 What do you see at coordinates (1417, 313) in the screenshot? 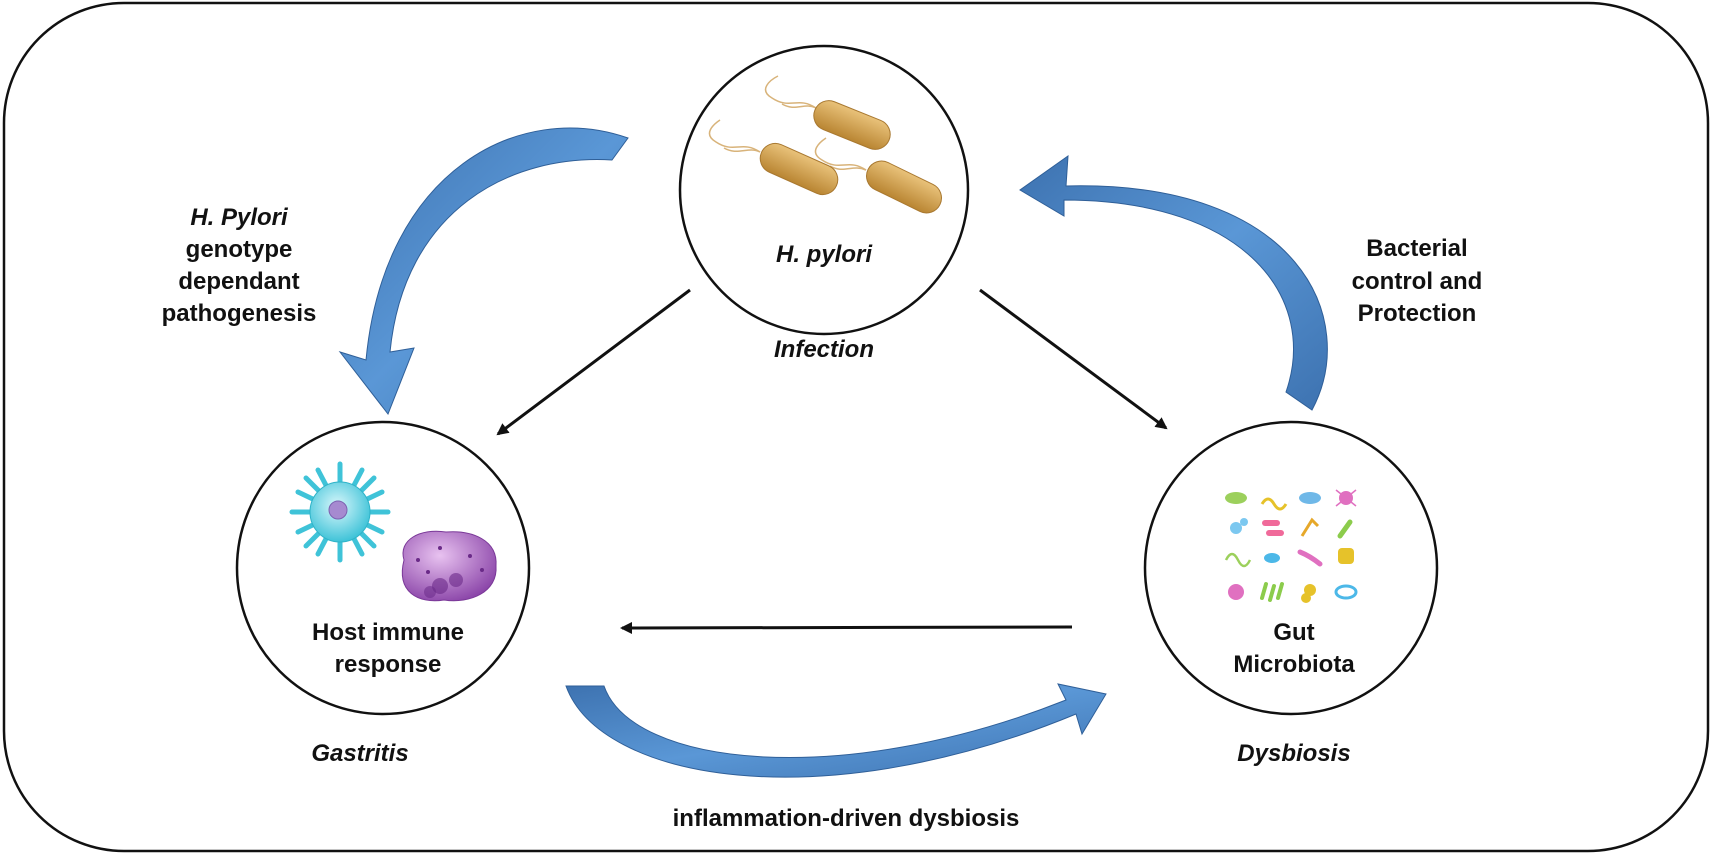
I see `right-edge-label-line3: Protection` at bounding box center [1417, 313].